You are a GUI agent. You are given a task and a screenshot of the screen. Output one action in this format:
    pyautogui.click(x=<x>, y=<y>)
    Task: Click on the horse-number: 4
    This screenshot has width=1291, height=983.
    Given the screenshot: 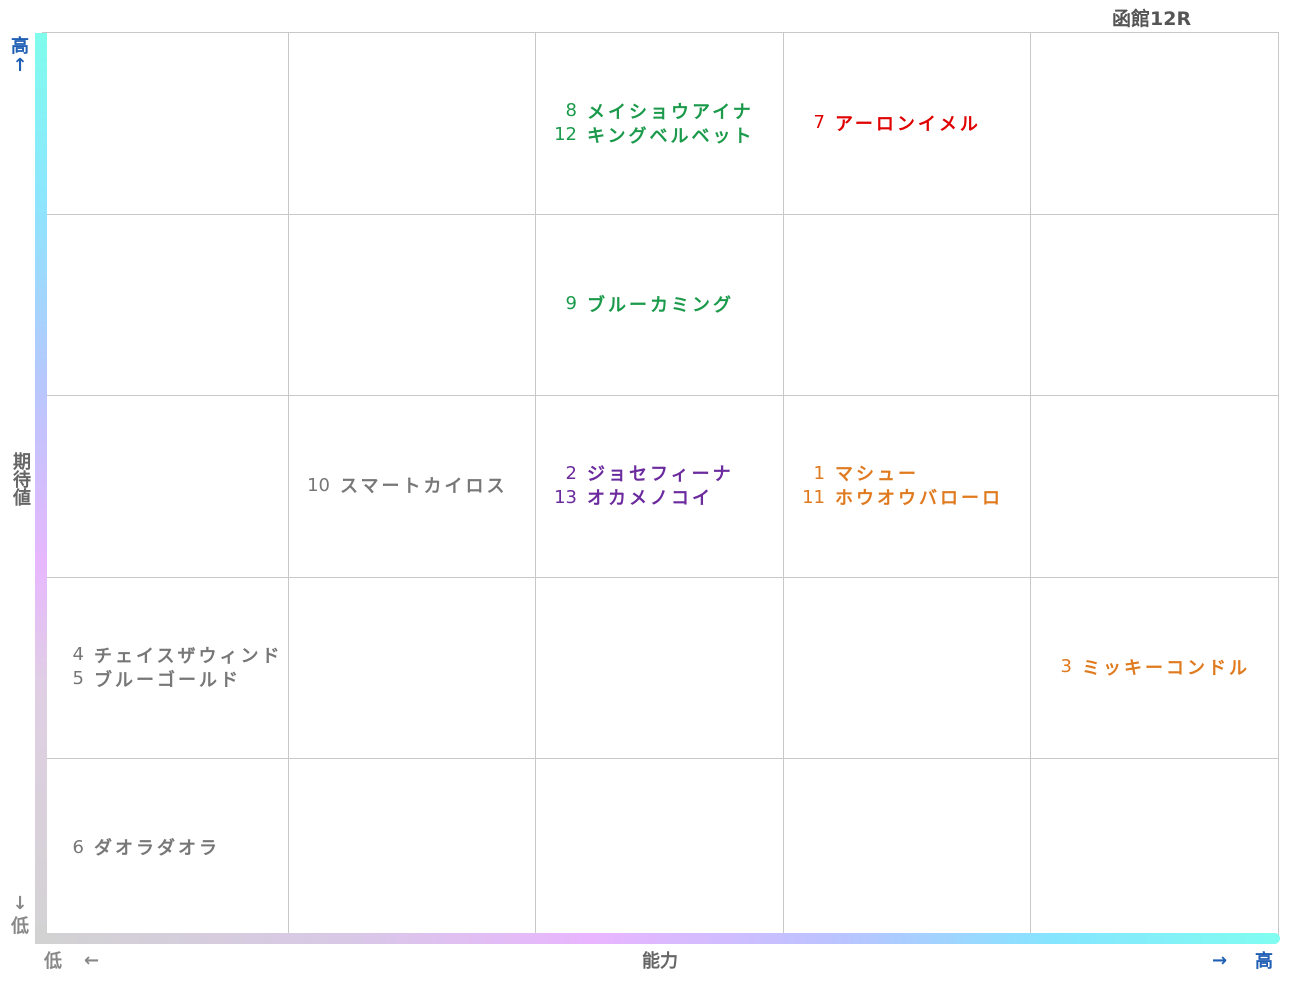 What is the action you would take?
    pyautogui.click(x=78, y=654)
    